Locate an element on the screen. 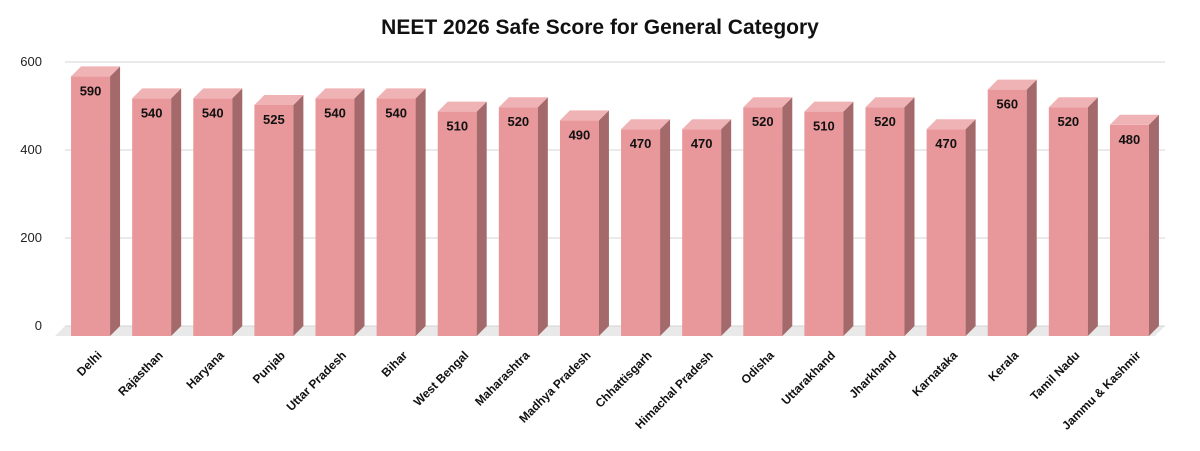 The width and height of the screenshot is (1200, 451). x-category-label: Odisha is located at coordinates (757, 367).